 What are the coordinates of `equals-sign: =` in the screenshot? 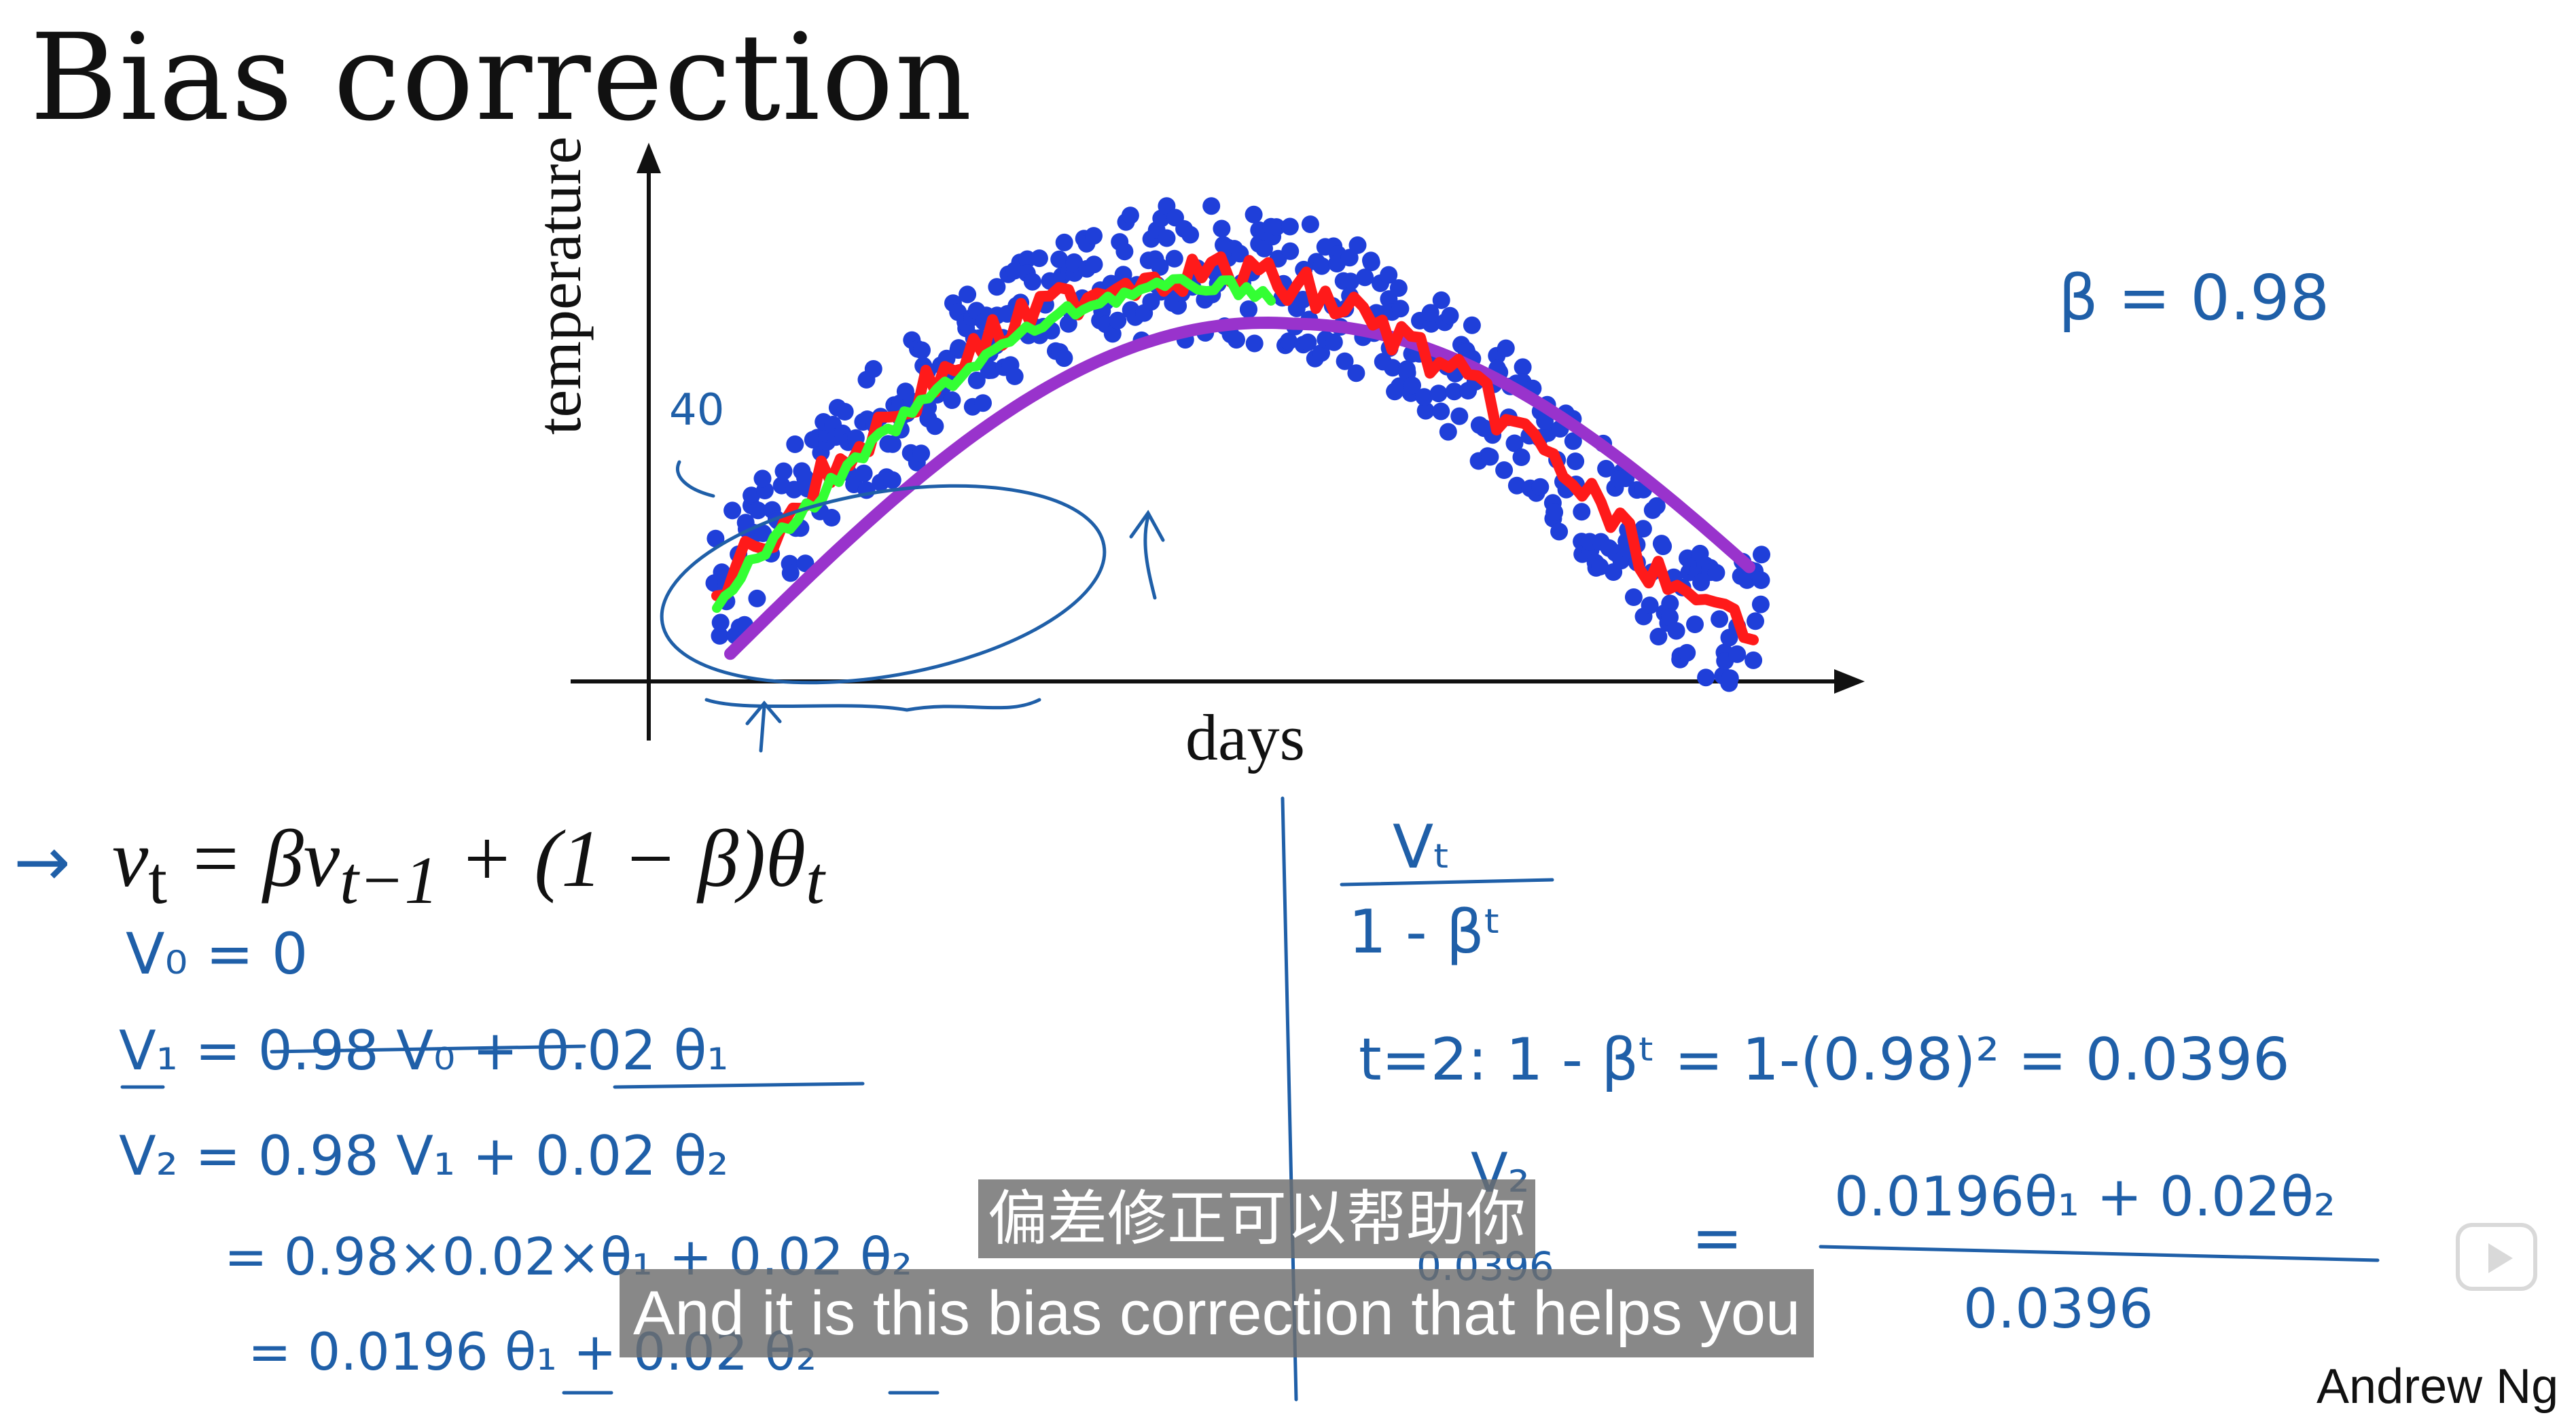 It's located at (1718, 1238).